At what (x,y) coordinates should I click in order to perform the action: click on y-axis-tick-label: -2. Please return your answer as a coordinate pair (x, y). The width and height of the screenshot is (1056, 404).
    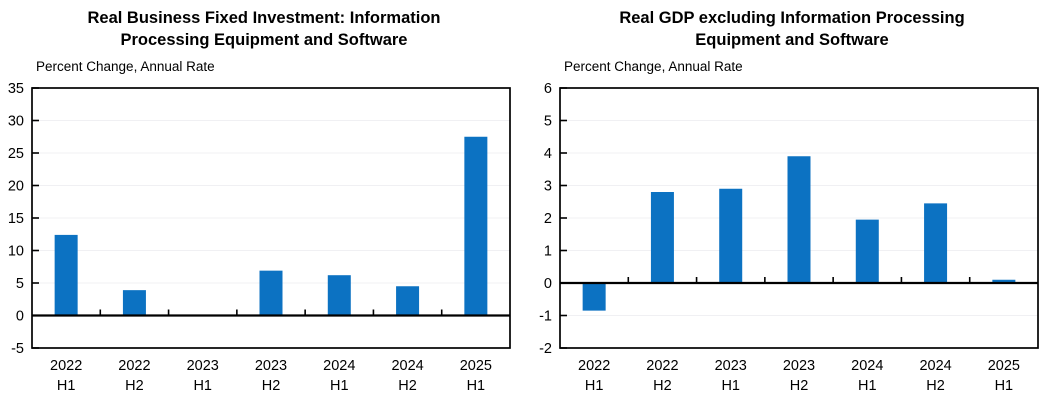
    Looking at the image, I should click on (545, 349).